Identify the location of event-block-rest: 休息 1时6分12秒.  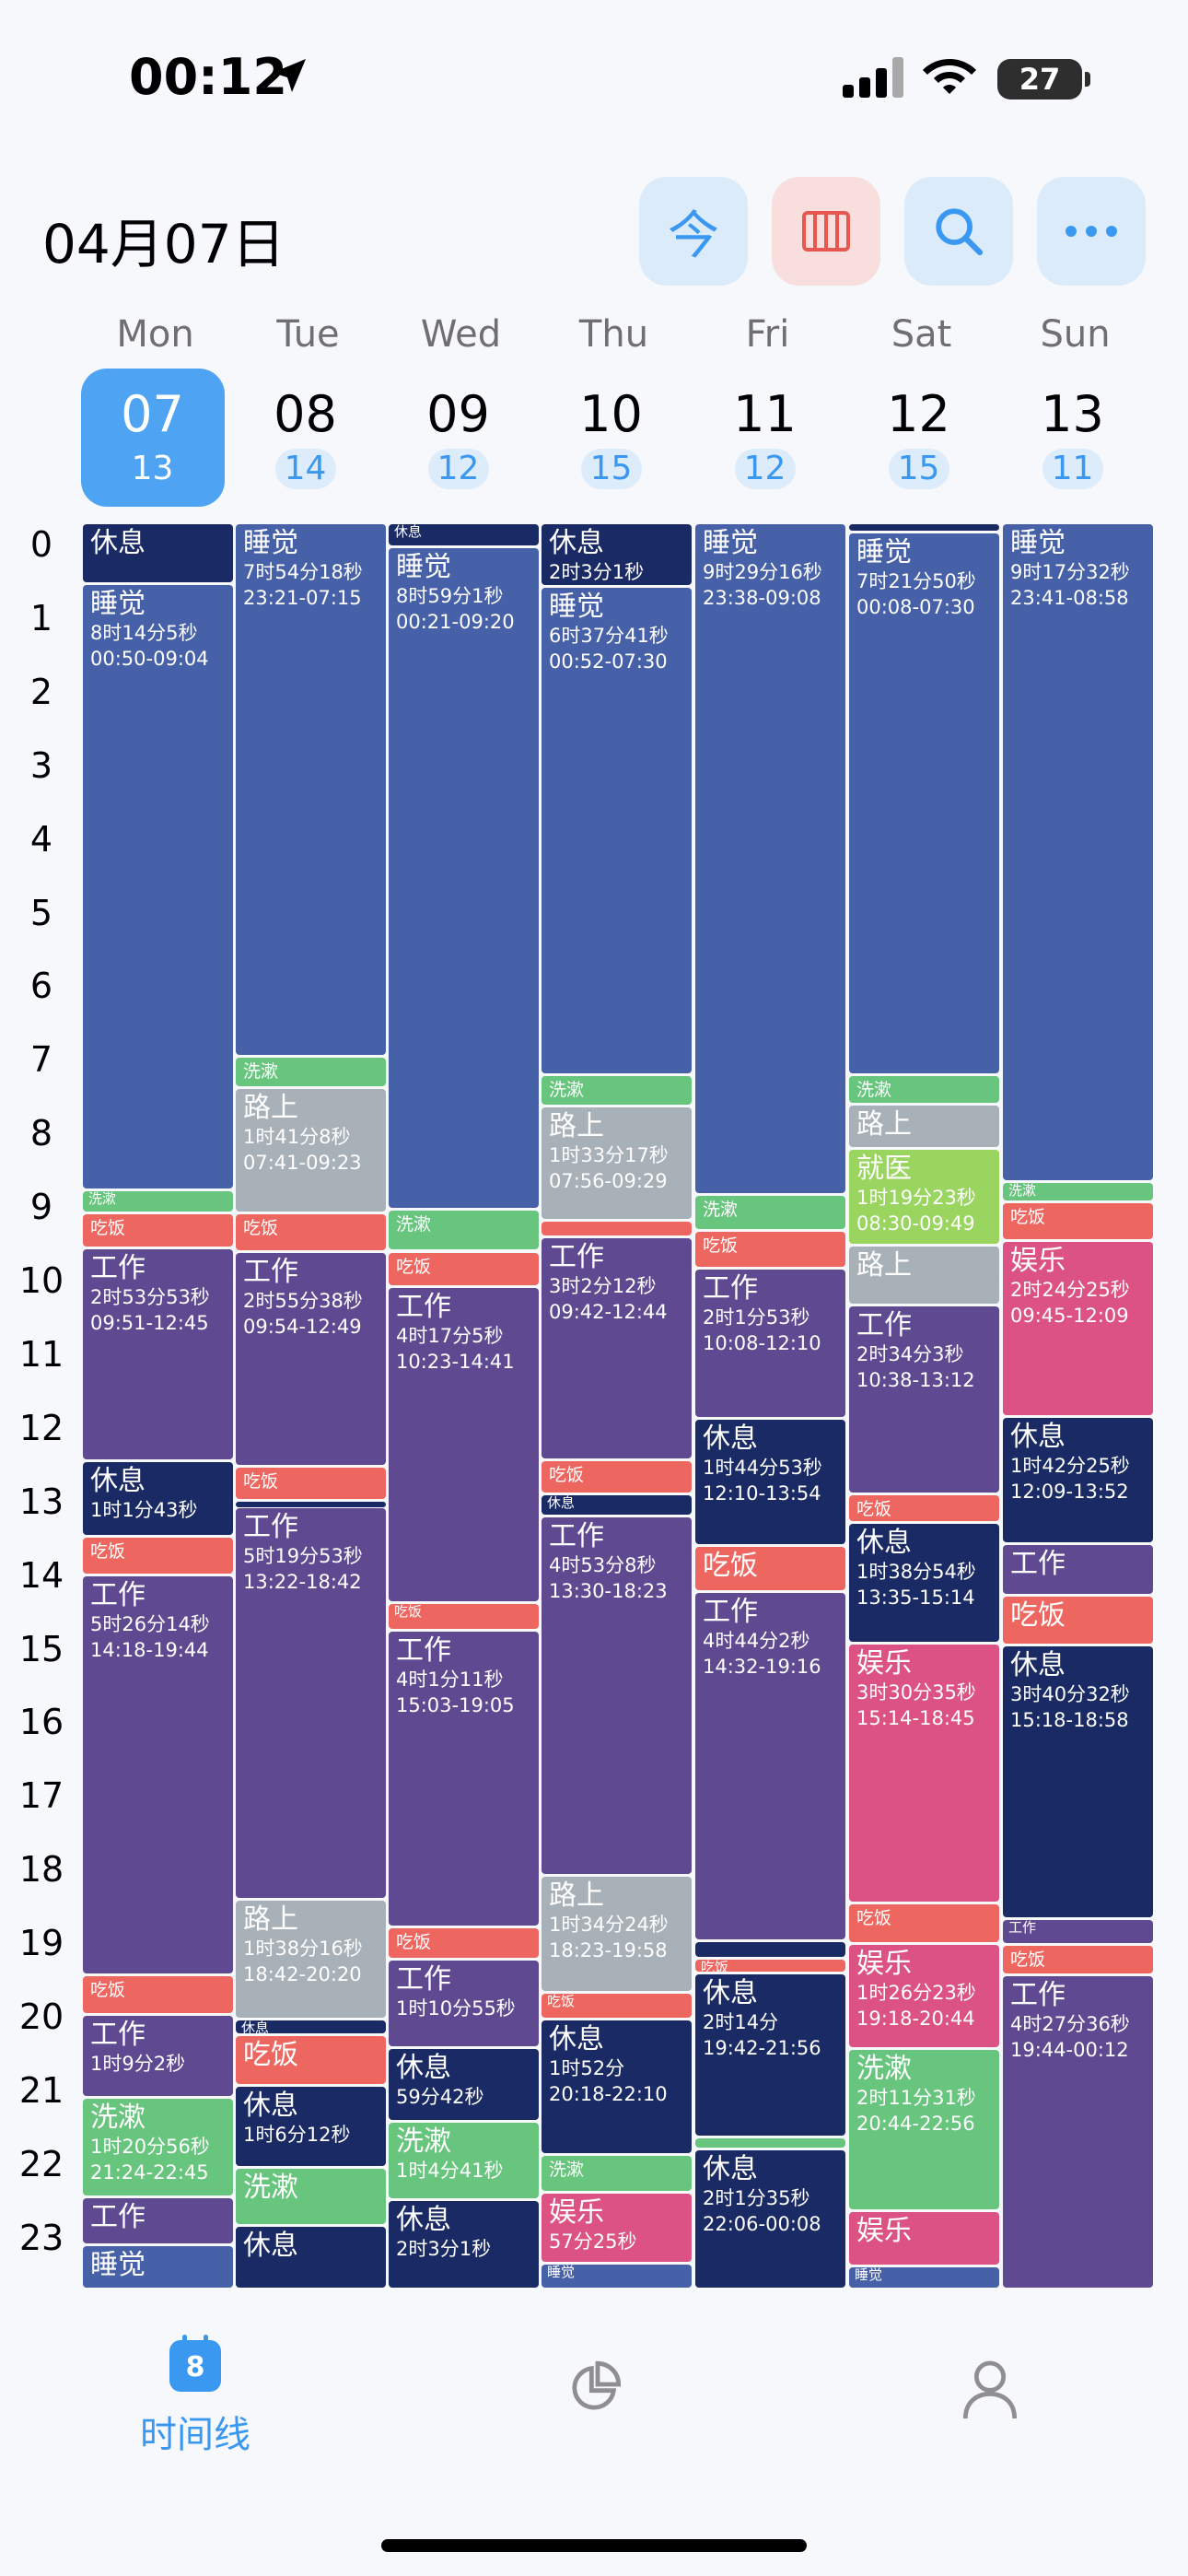
(311, 2126).